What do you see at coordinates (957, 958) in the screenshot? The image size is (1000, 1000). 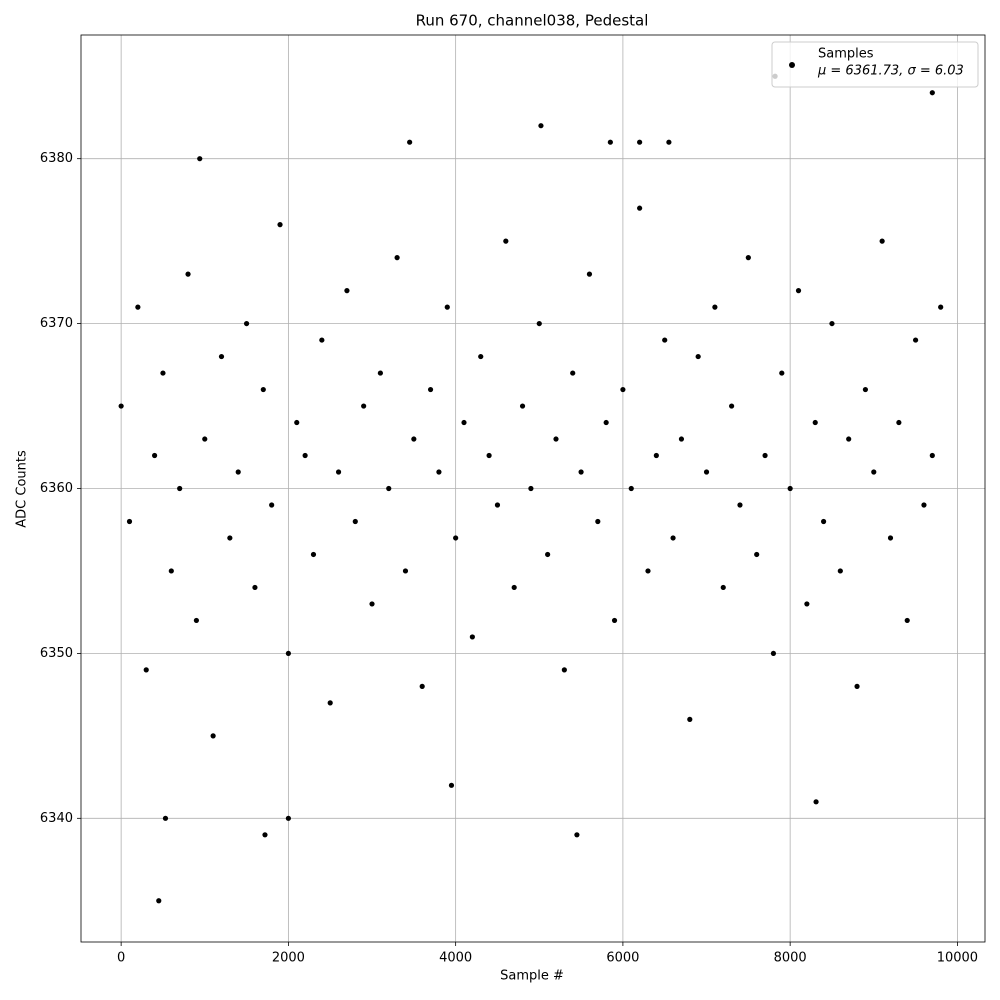 I see `x-tick-label: 10000` at bounding box center [957, 958].